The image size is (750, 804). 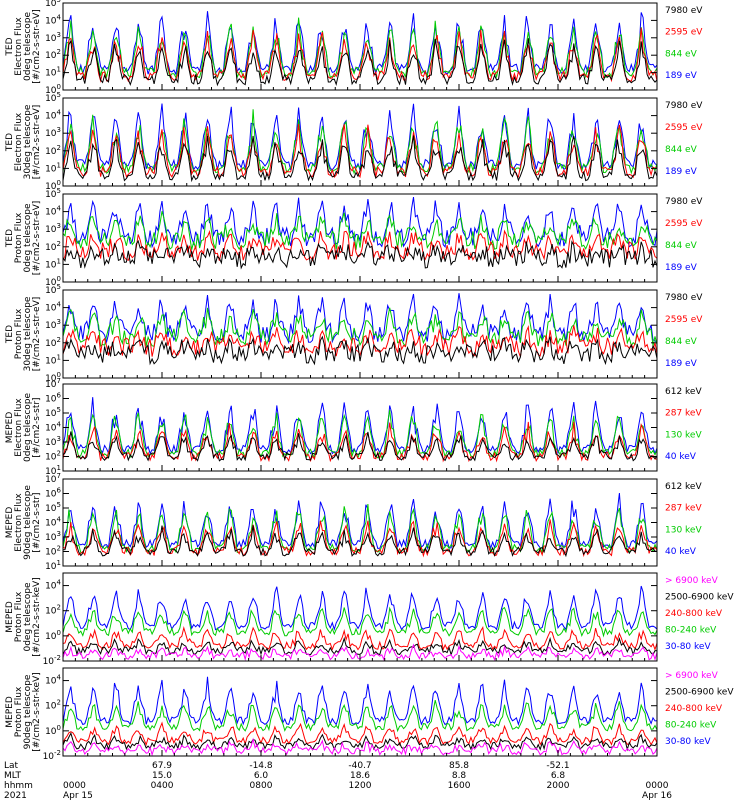 I want to click on xtick-lat: 85.8, so click(x=459, y=766).